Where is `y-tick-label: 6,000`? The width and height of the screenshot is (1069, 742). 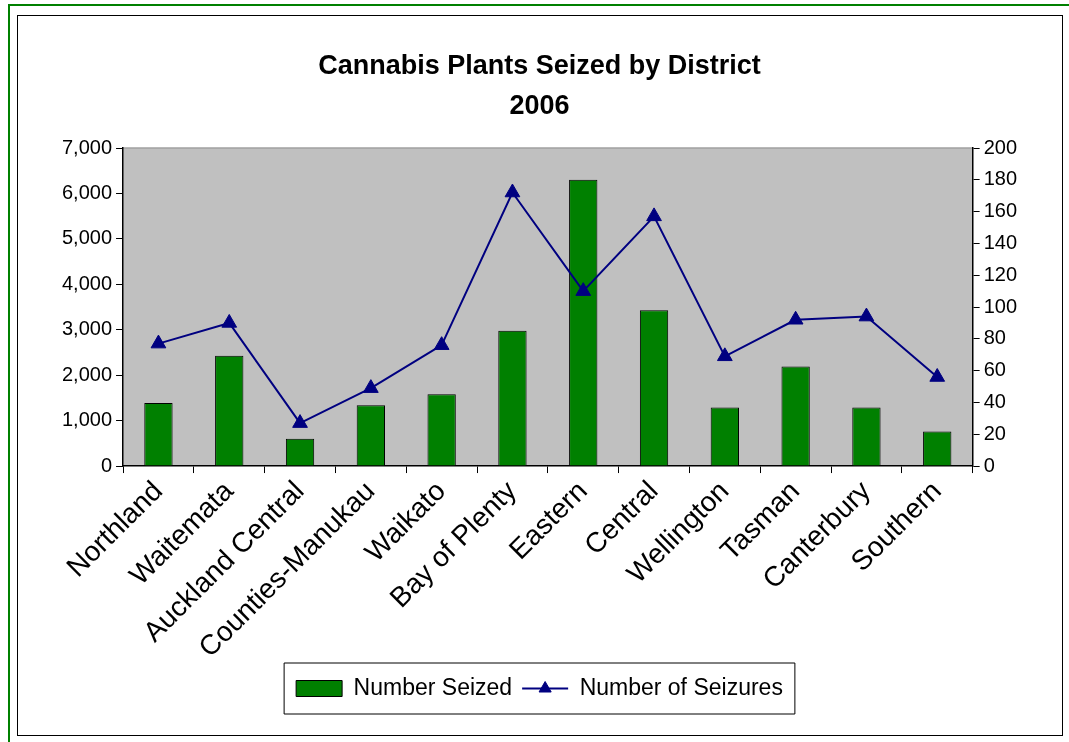
y-tick-label: 6,000 is located at coordinates (87, 191).